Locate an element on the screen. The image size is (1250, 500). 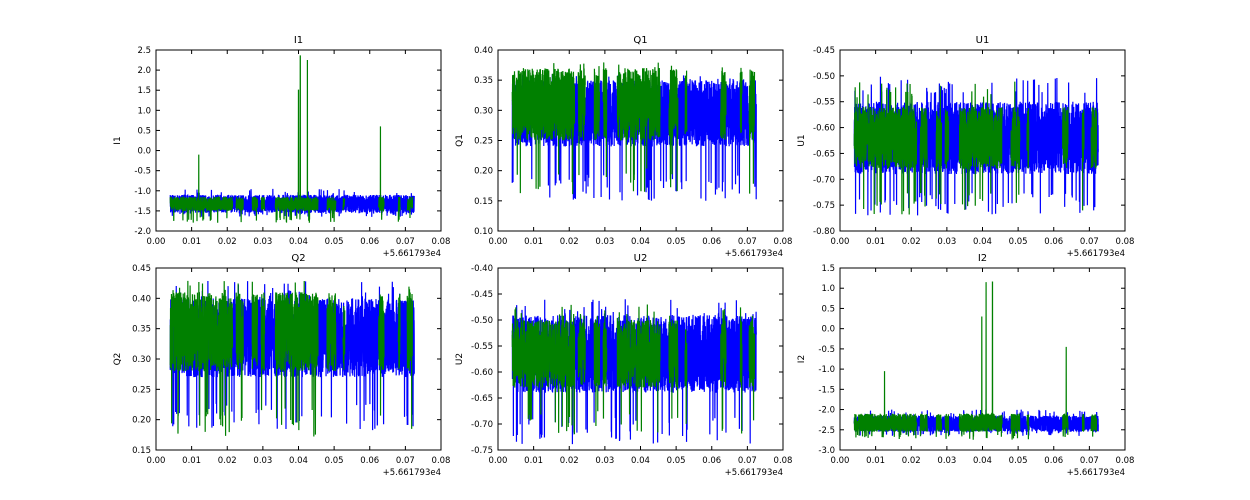
y-tick-label: -1.5 is located at coordinates (142, 212).